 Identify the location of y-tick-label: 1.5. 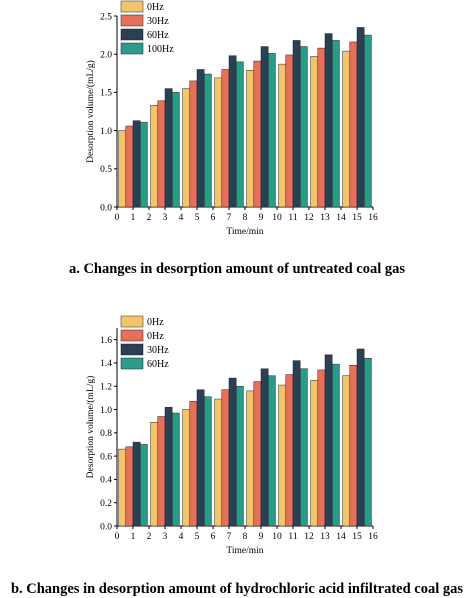
(106, 94).